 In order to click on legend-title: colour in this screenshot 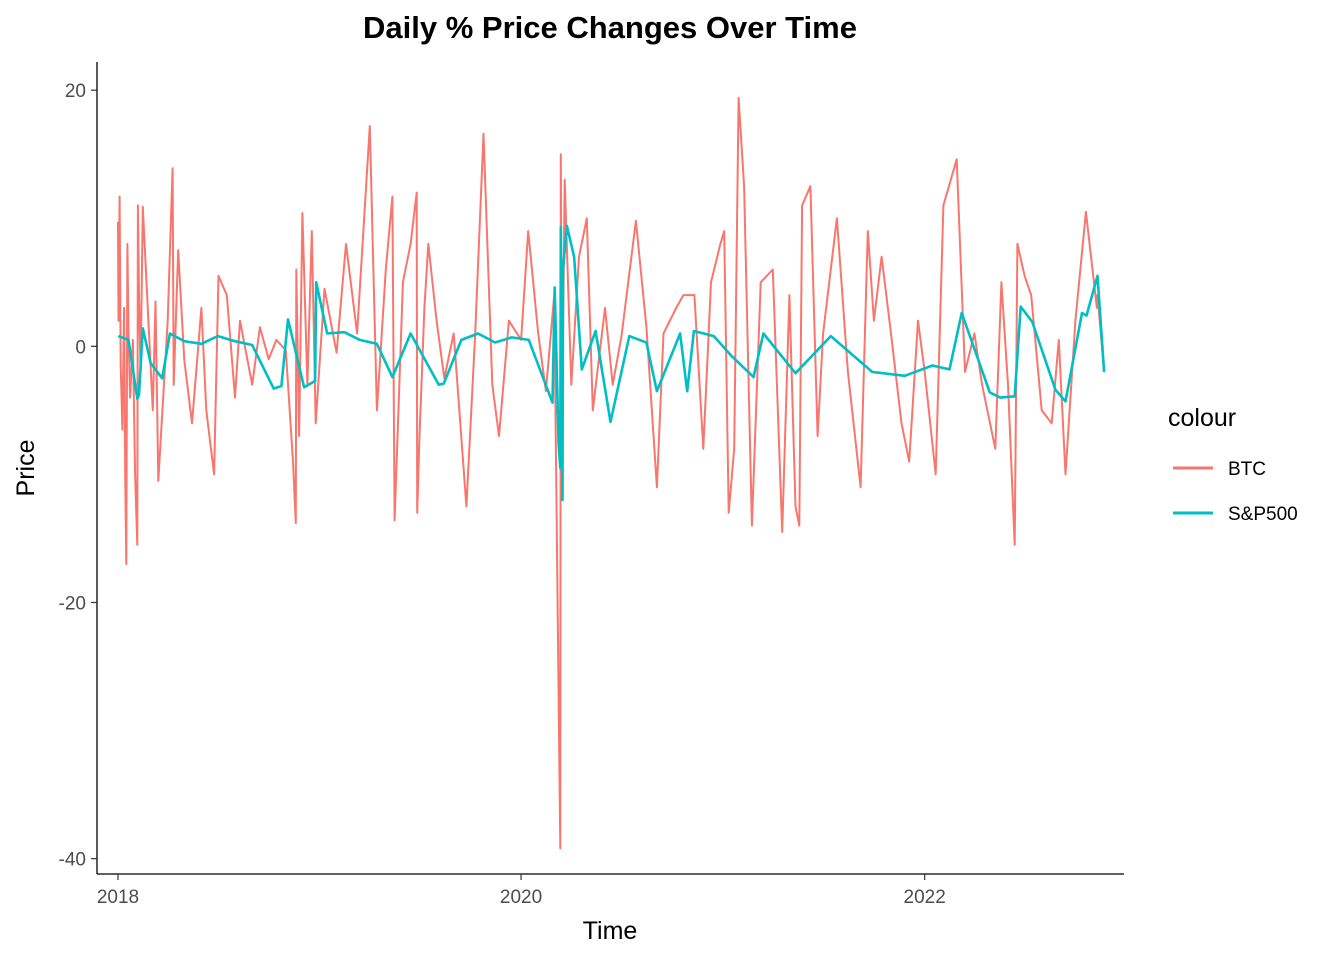, I will do `click(1202, 418)`.